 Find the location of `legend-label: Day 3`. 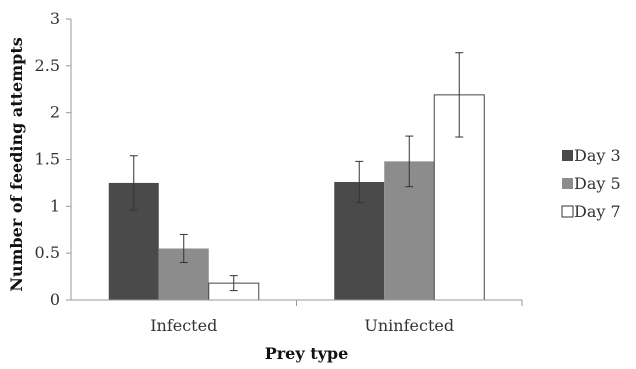

legend-label: Day 3 is located at coordinates (597, 155).